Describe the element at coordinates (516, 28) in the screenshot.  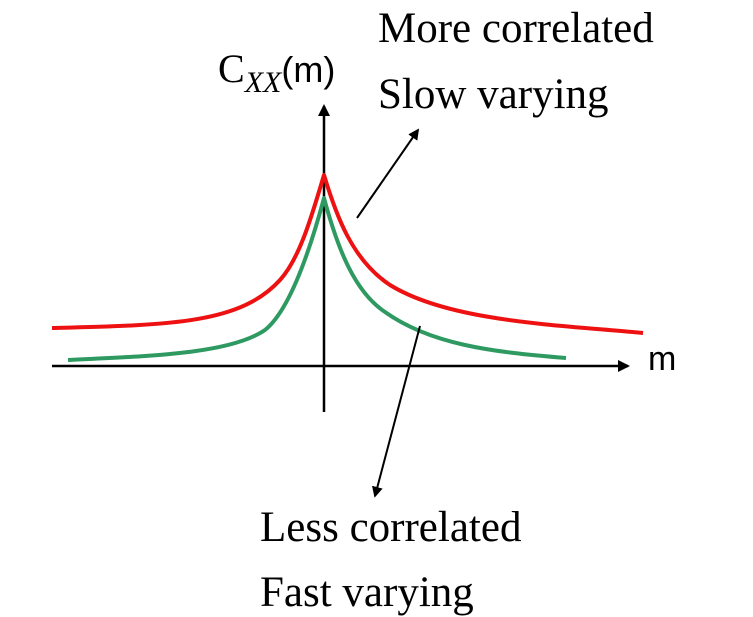
I see `annotation-more-correlated-line1: More correlated` at that location.